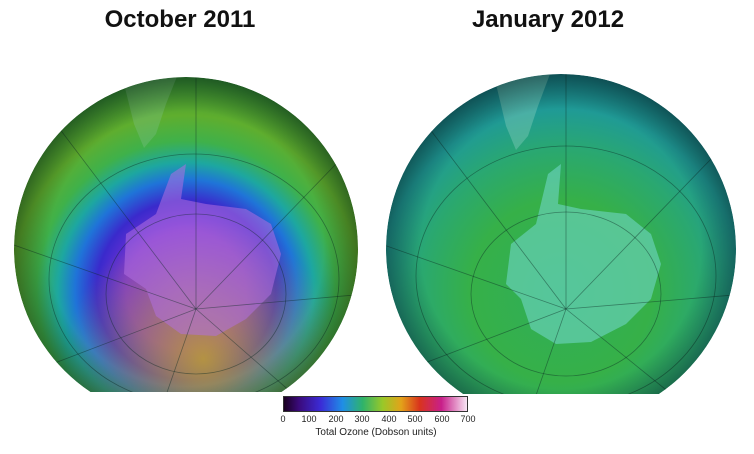 The height and width of the screenshot is (454, 754). I want to click on panel-title-october-2011: October 2011, so click(180, 19).